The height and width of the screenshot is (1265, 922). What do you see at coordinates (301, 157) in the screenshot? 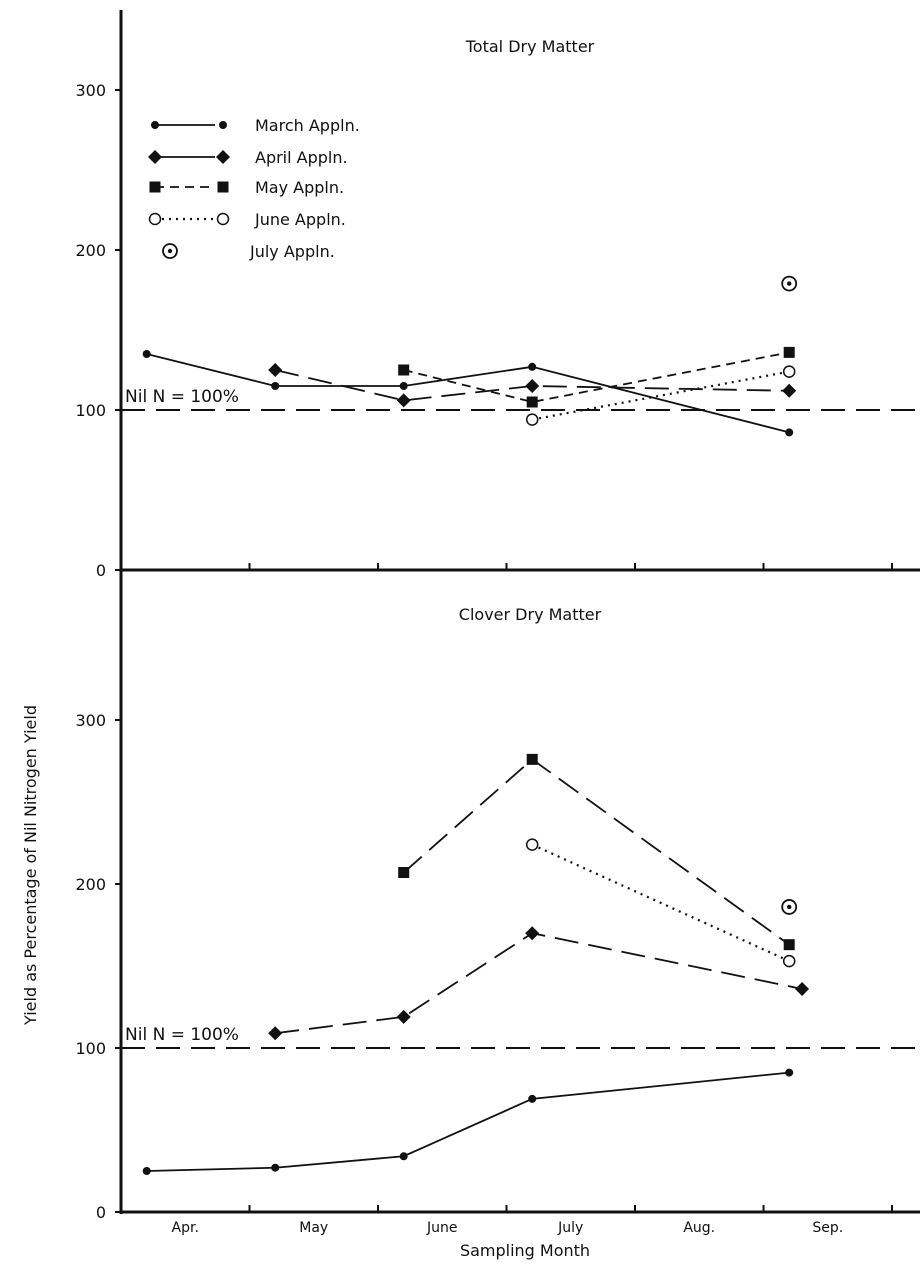
I see `legend-label: April Appln.` at bounding box center [301, 157].